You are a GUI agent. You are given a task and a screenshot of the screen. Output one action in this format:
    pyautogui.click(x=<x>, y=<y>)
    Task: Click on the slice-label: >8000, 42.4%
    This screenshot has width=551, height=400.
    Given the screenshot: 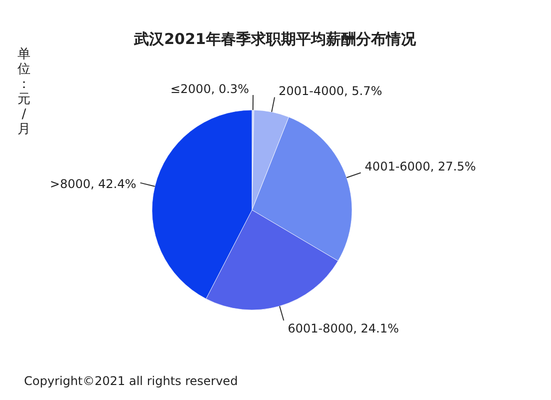 What is the action you would take?
    pyautogui.click(x=93, y=183)
    